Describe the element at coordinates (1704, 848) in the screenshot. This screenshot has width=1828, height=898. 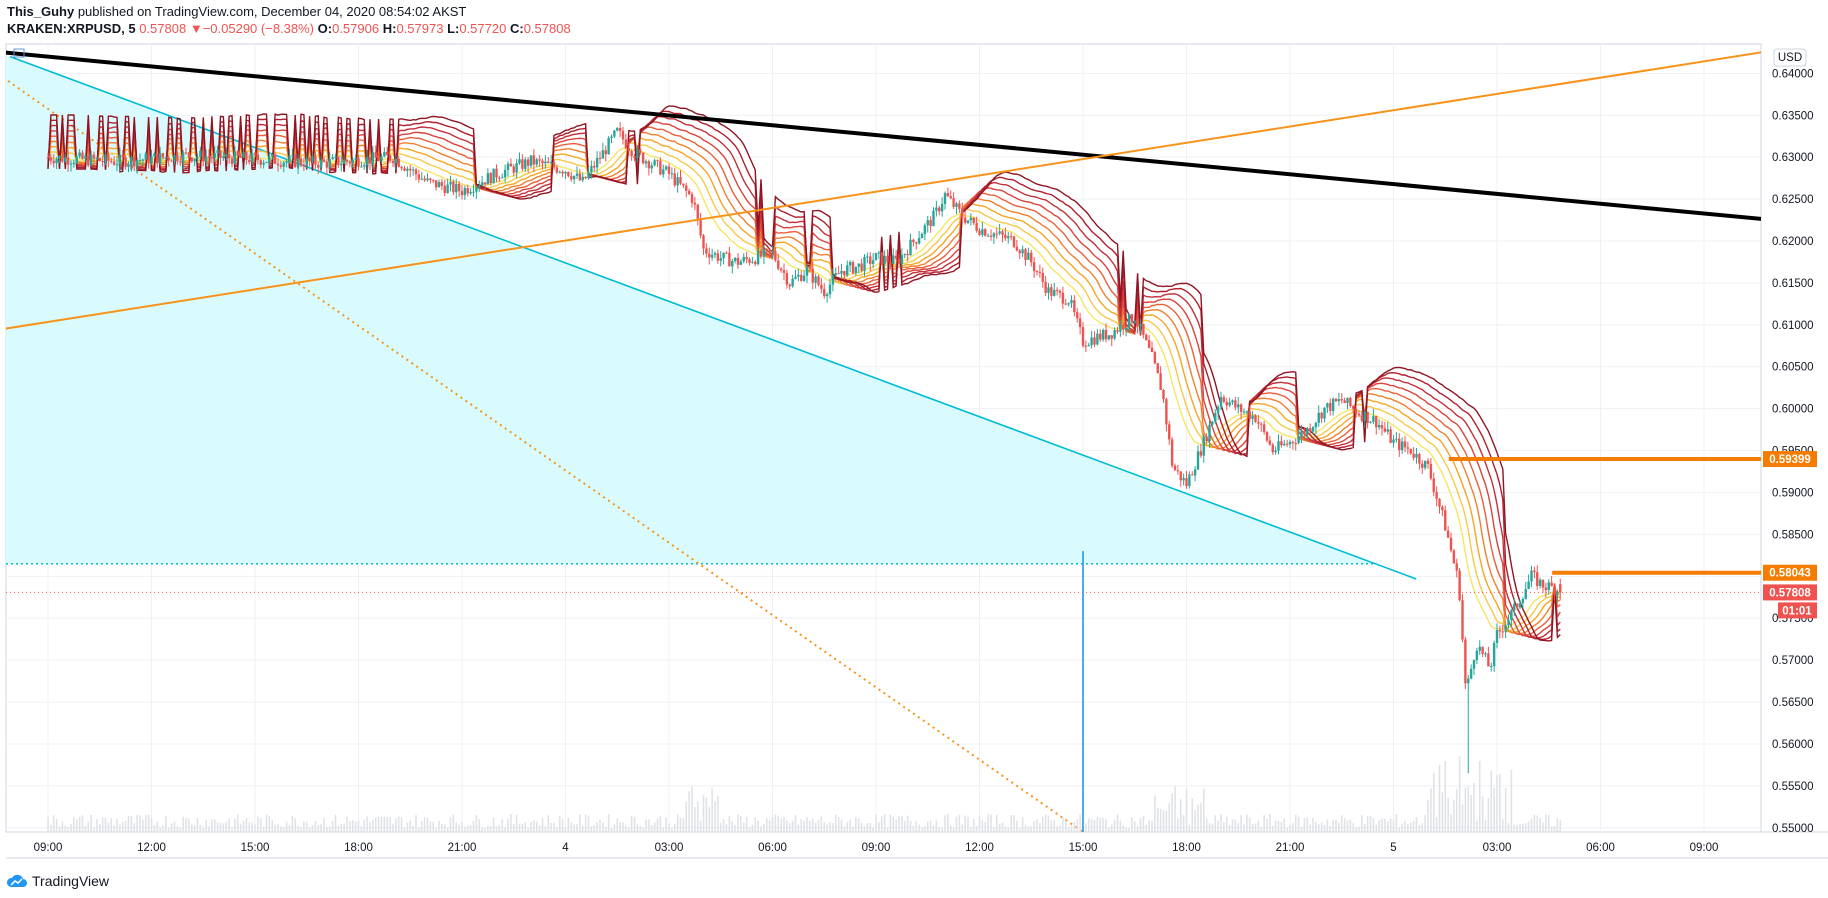
I see `x-tick-label: 09:00` at that location.